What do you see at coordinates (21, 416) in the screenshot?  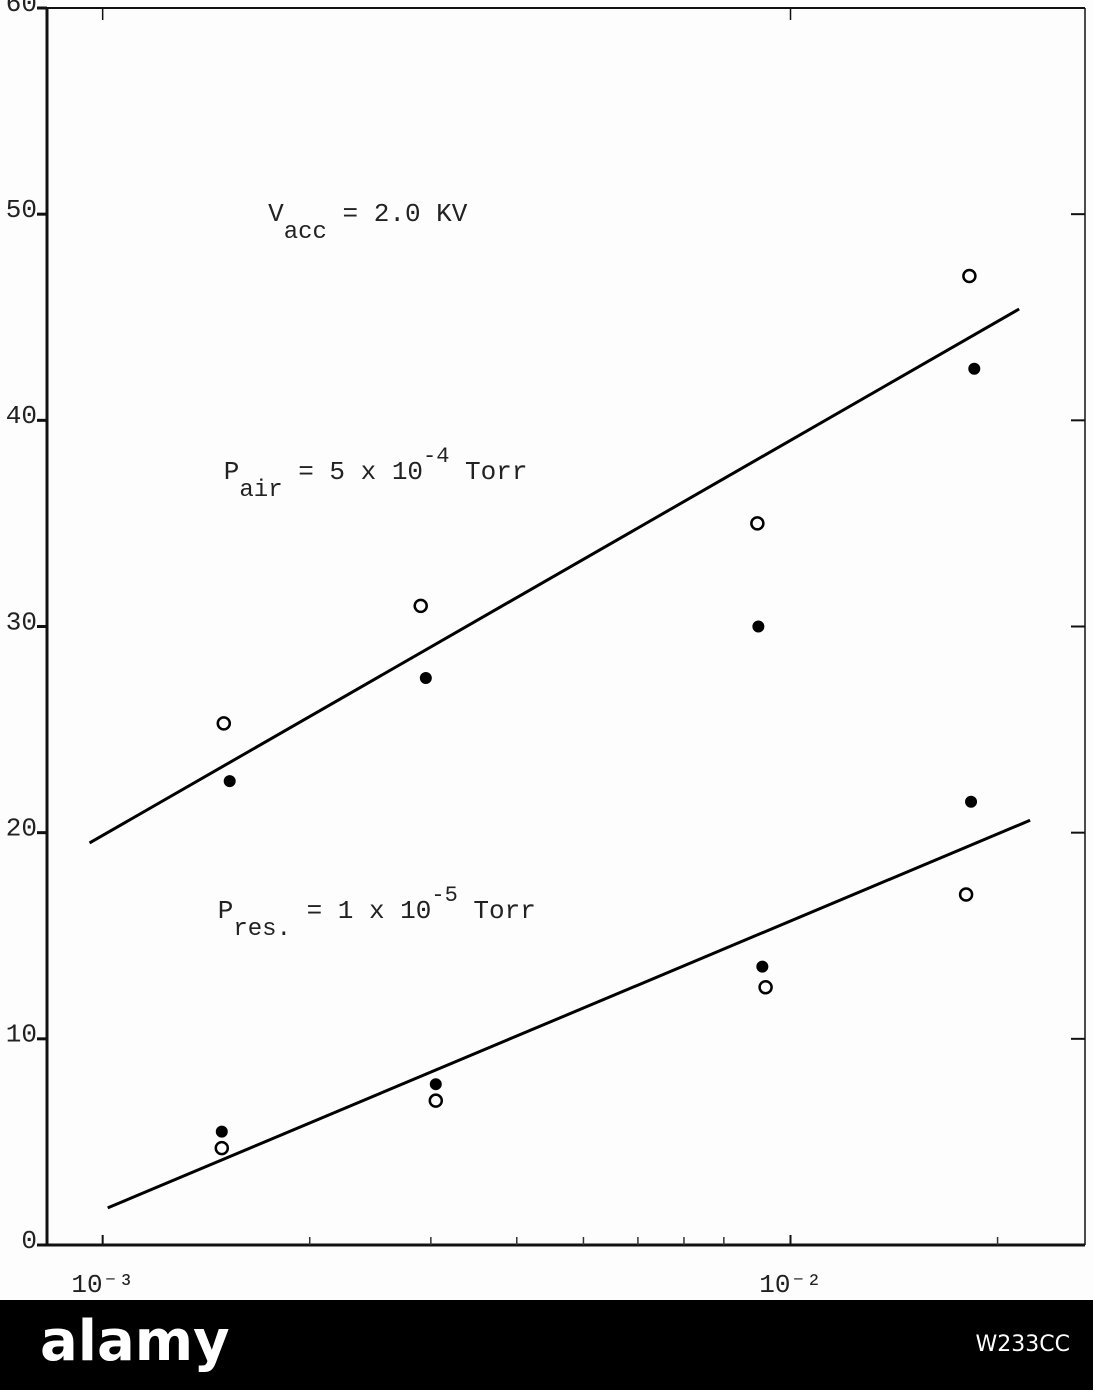 I see `y-tick-label: 40` at bounding box center [21, 416].